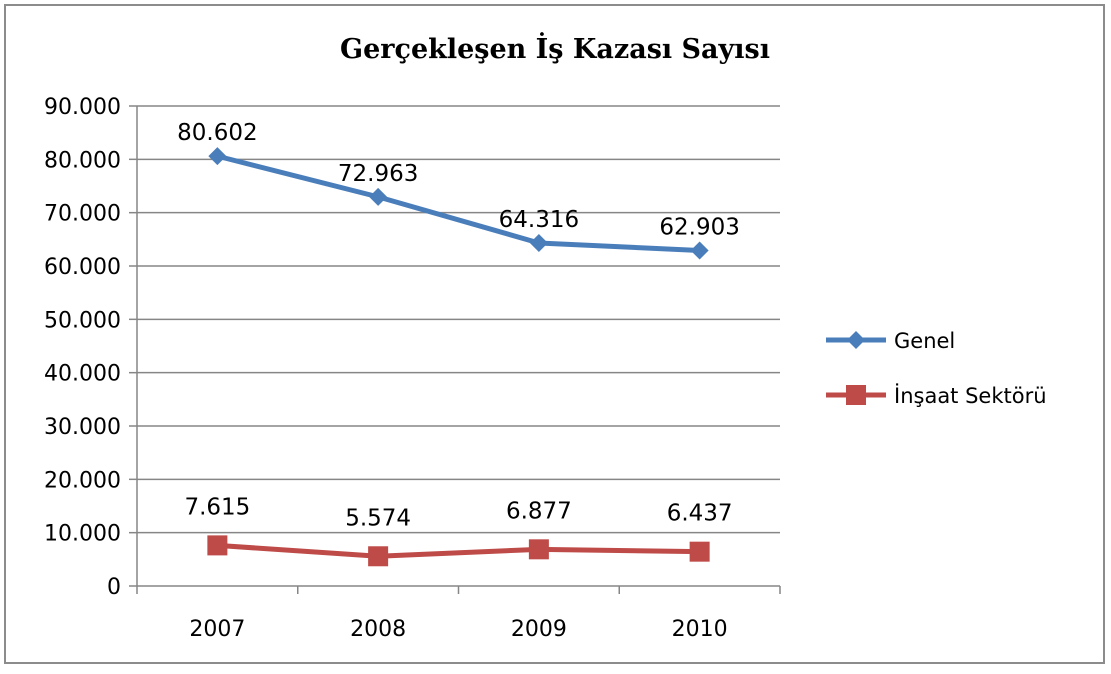 This screenshot has height=674, width=1111. What do you see at coordinates (700, 629) in the screenshot?
I see `x-tick-label: 2010` at bounding box center [700, 629].